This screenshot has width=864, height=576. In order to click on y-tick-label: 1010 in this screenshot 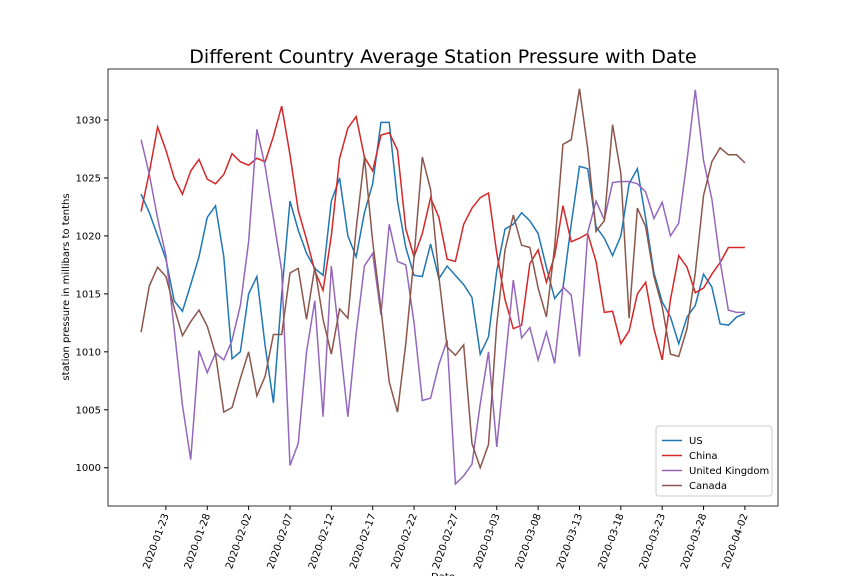, I will do `click(88, 352)`.